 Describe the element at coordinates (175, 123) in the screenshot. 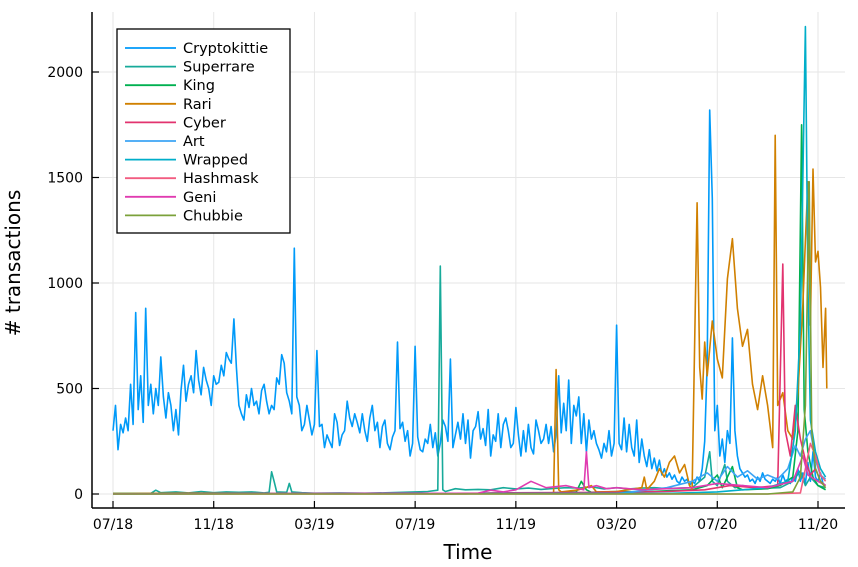

I see `legend-item: Cyber` at that location.